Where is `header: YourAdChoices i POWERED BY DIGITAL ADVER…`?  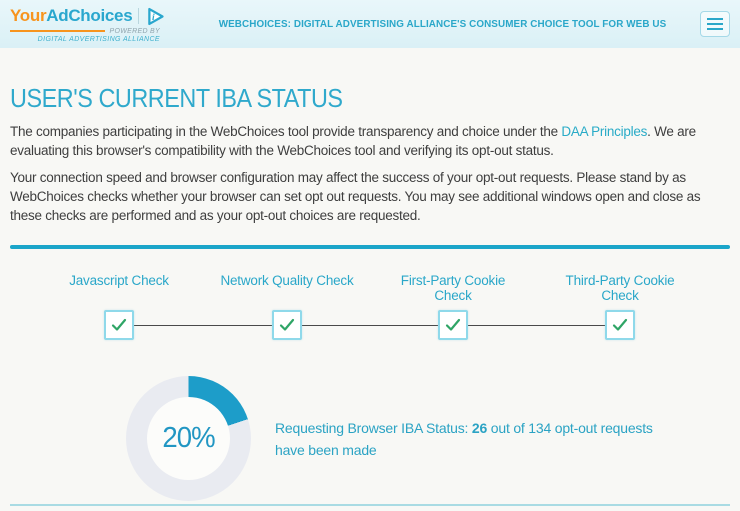 header: YourAdChoices i POWERED BY DIGITAL ADVER… is located at coordinates (370, 24).